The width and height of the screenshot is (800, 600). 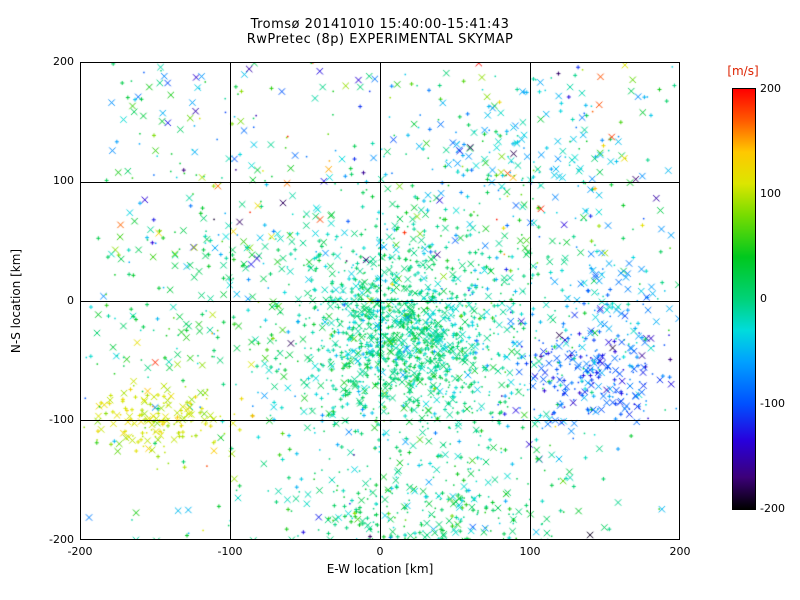 What do you see at coordinates (380, 569) in the screenshot?
I see `x-axis-label: E-W location [km]` at bounding box center [380, 569].